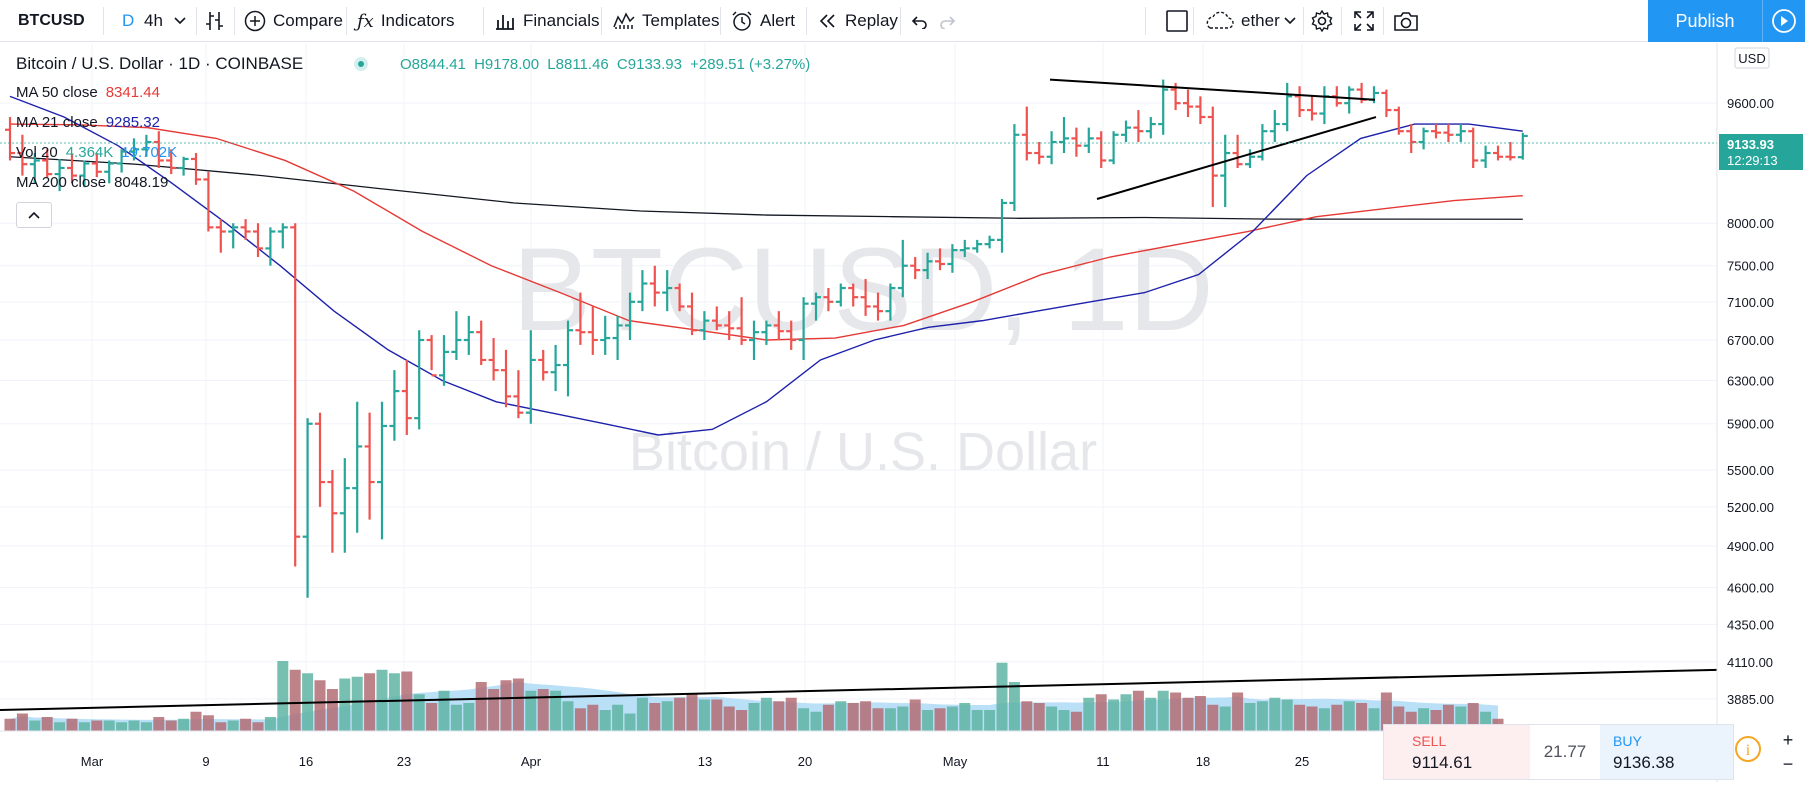  Describe the element at coordinates (128, 21) in the screenshot. I see `interval-d: D` at that location.